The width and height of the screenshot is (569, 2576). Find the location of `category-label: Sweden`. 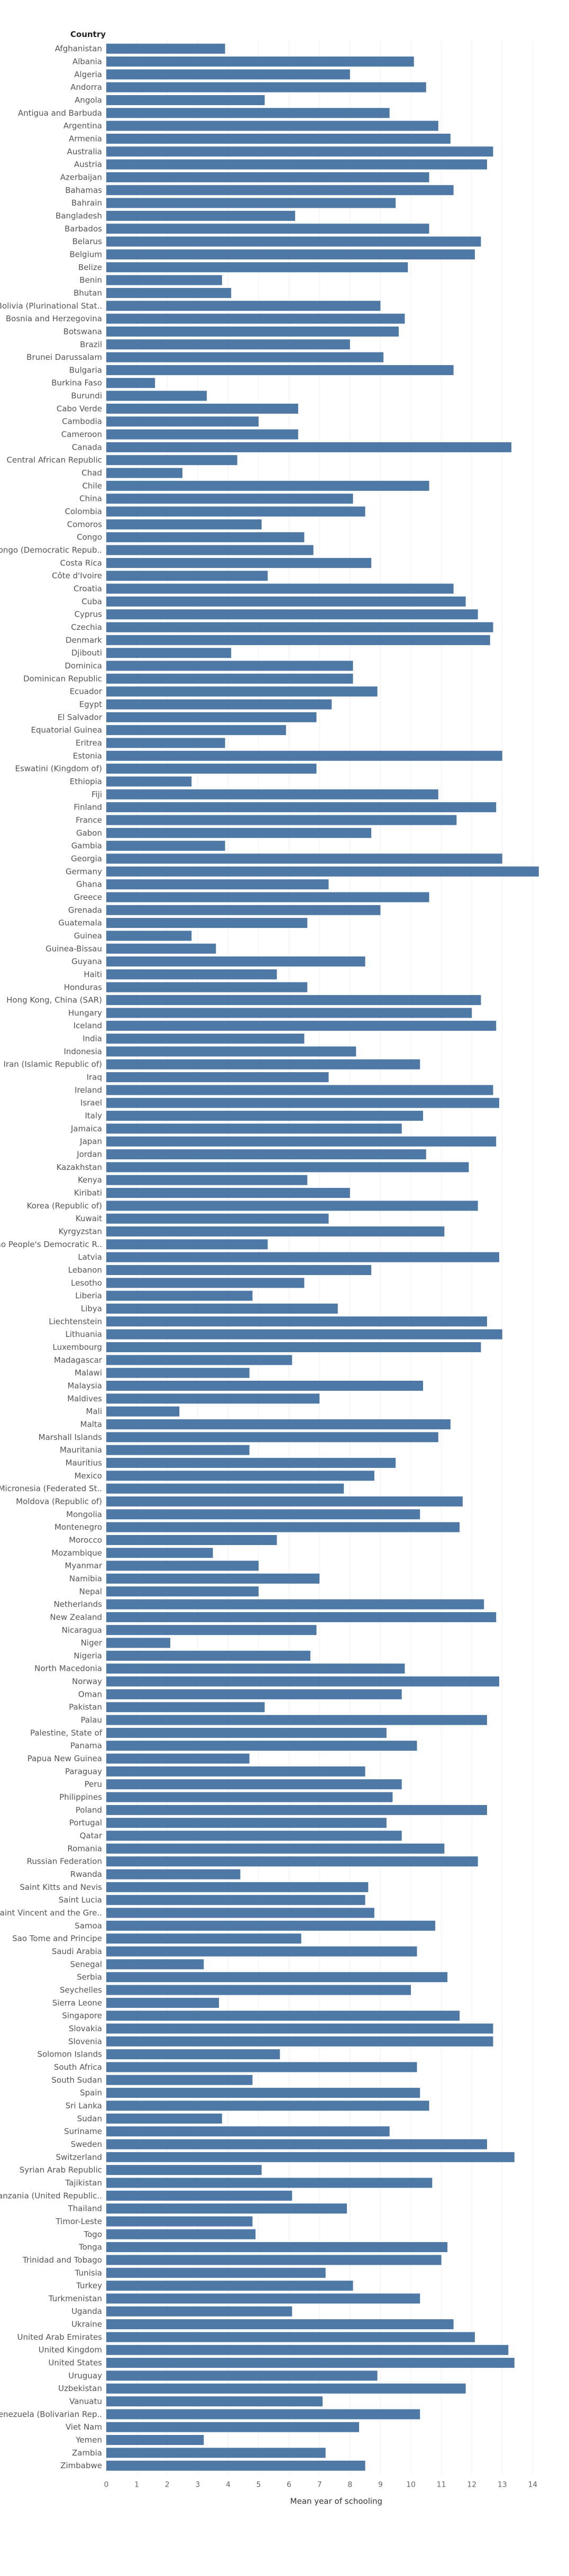

category-label: Sweden is located at coordinates (86, 2144).